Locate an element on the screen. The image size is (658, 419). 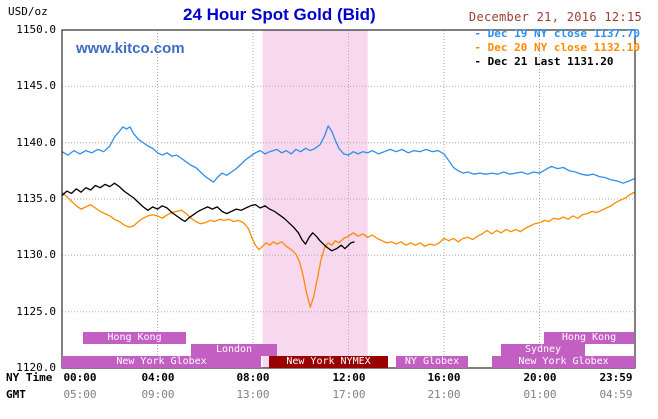
legend-text: Dec 20 NY close 1132.10 is located at coordinates (560, 47).